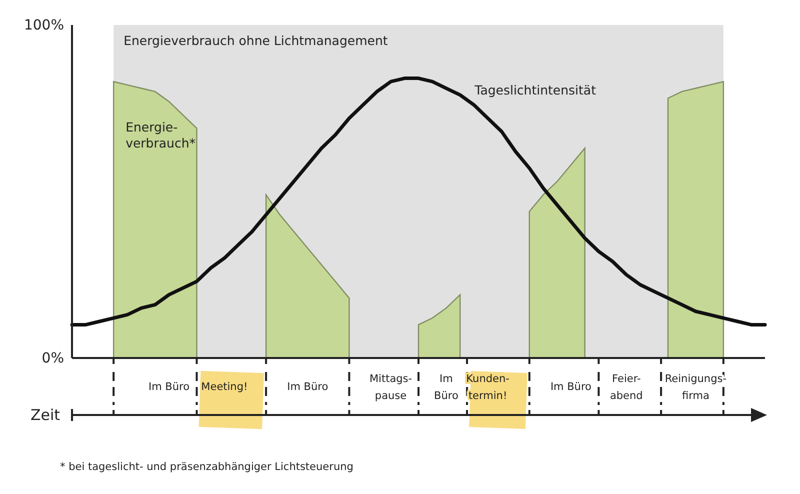  I want to click on x-tick-label: Mittags- pause, so click(390, 387).